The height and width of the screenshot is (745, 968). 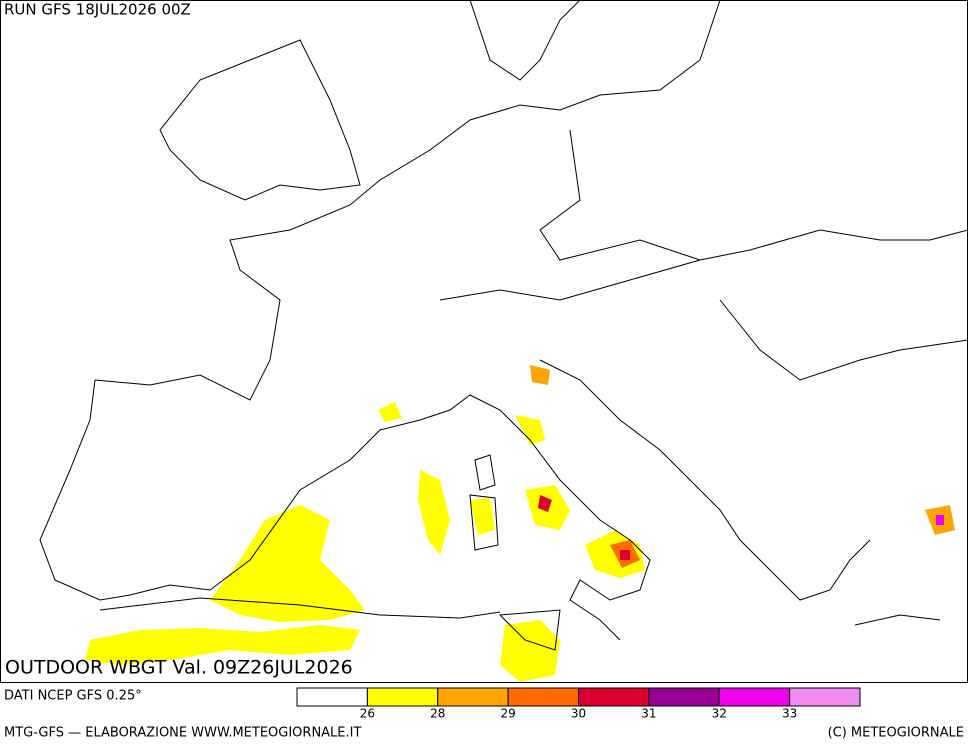 What do you see at coordinates (648, 714) in the screenshot?
I see `legend-label: 31` at bounding box center [648, 714].